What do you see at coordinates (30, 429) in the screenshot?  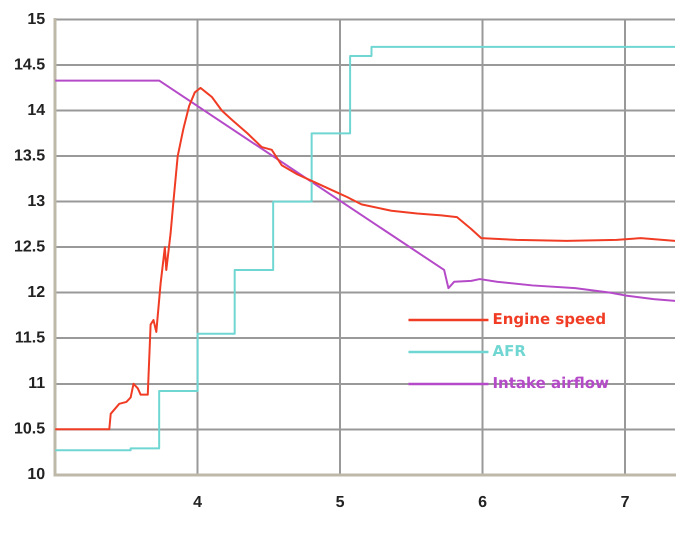 I see `y-tick-label: 10.5` at bounding box center [30, 429].